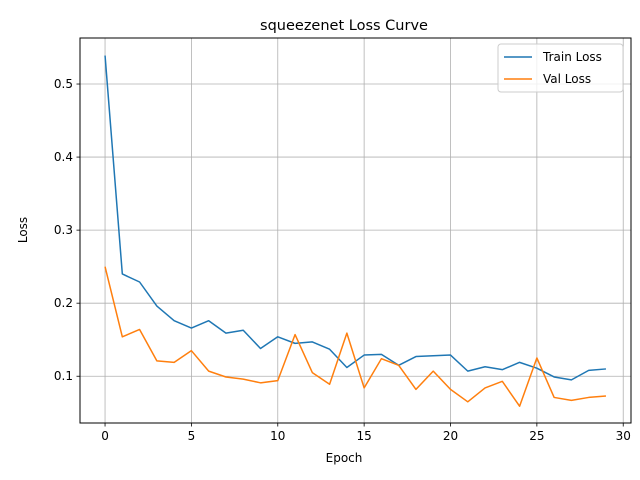  Describe the element at coordinates (63, 157) in the screenshot. I see `y-tick-label: 0.4` at that location.